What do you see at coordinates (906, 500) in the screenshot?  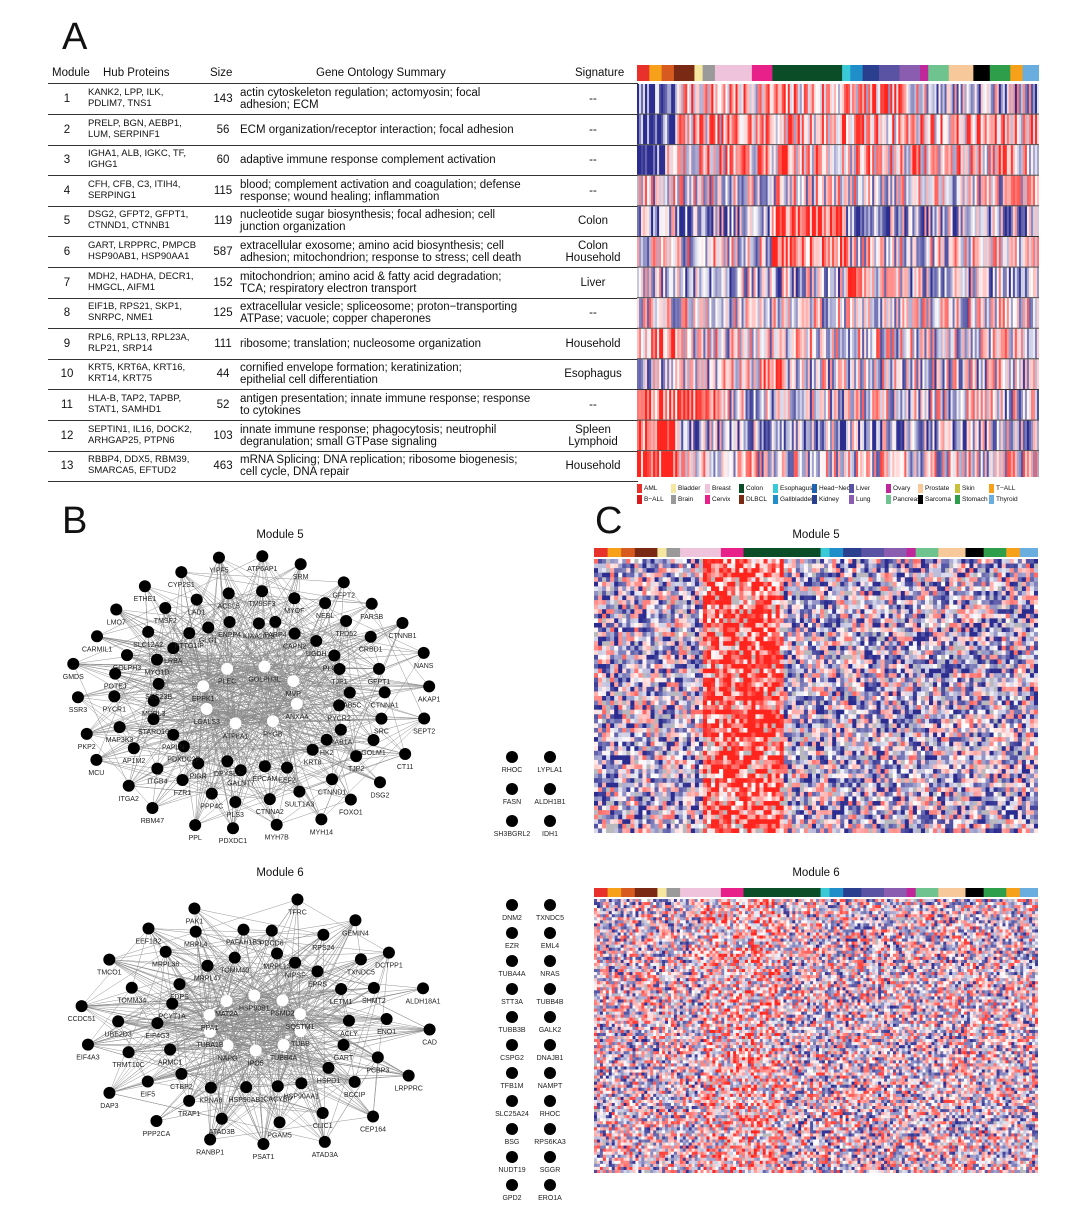 I see `legend-label: Pancreas` at bounding box center [906, 500].